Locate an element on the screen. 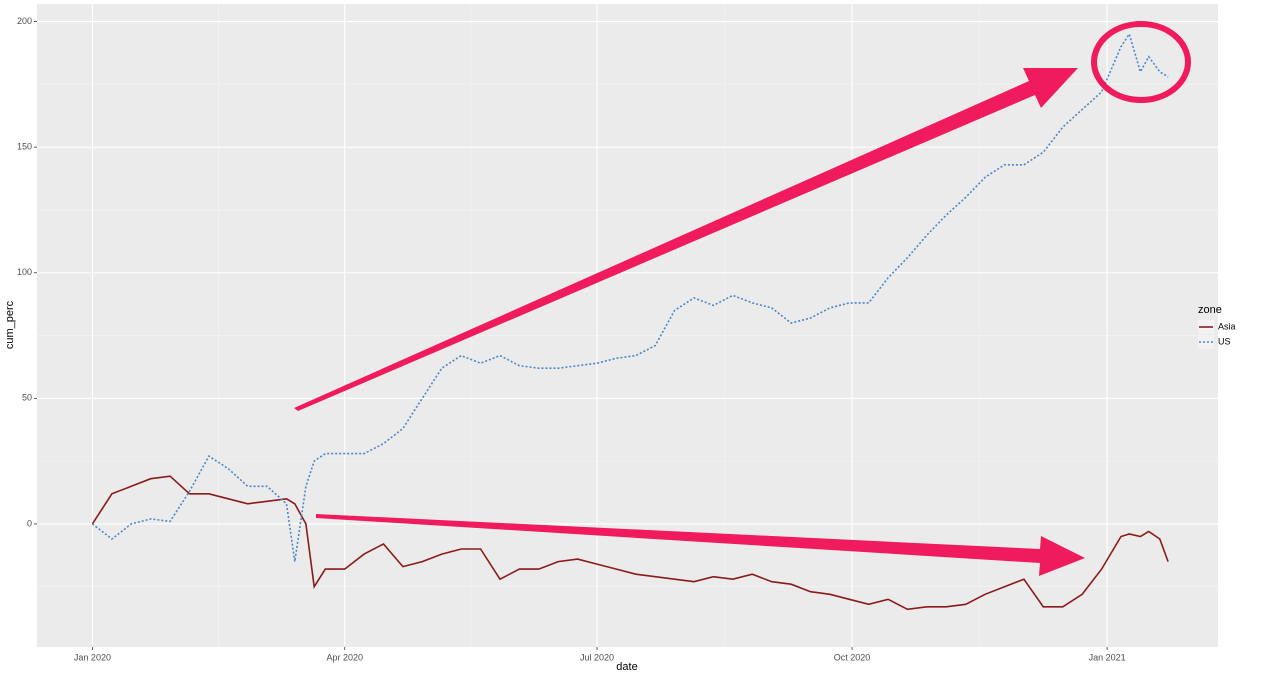 This screenshot has width=1280, height=677. legend-label: Asia is located at coordinates (1227, 326).